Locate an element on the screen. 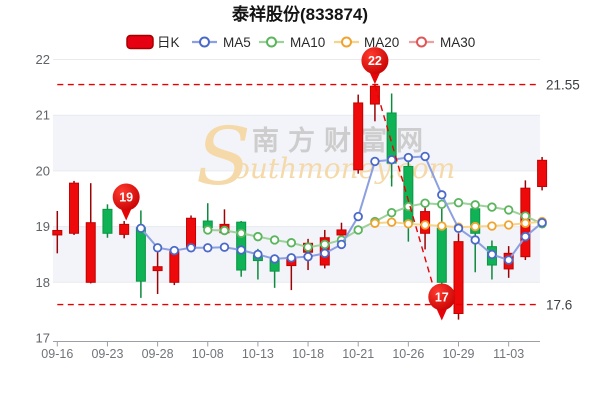 The image size is (600, 400). legend-item-日k: 日K is located at coordinates (153, 42).